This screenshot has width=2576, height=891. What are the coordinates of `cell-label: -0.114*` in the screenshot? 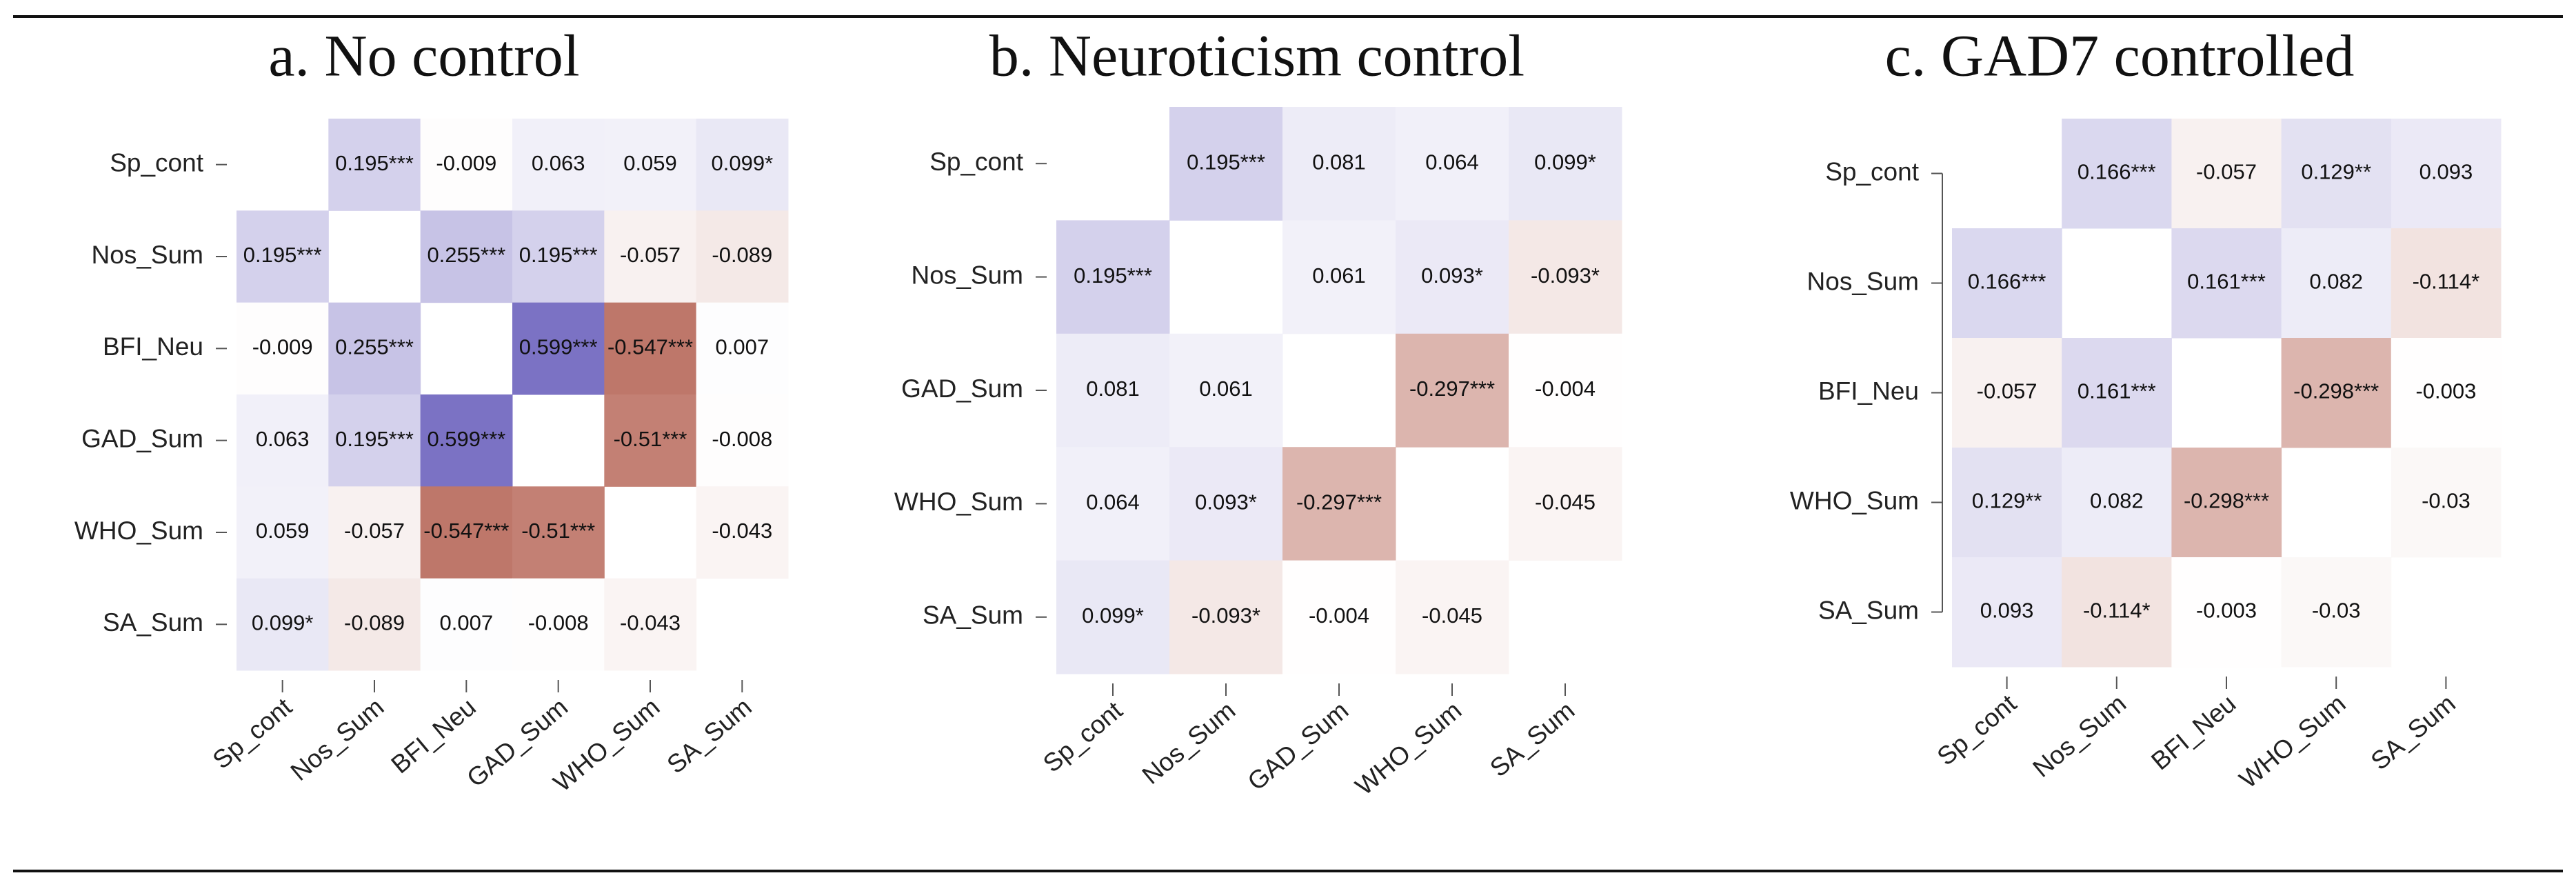 It's located at (2117, 611).